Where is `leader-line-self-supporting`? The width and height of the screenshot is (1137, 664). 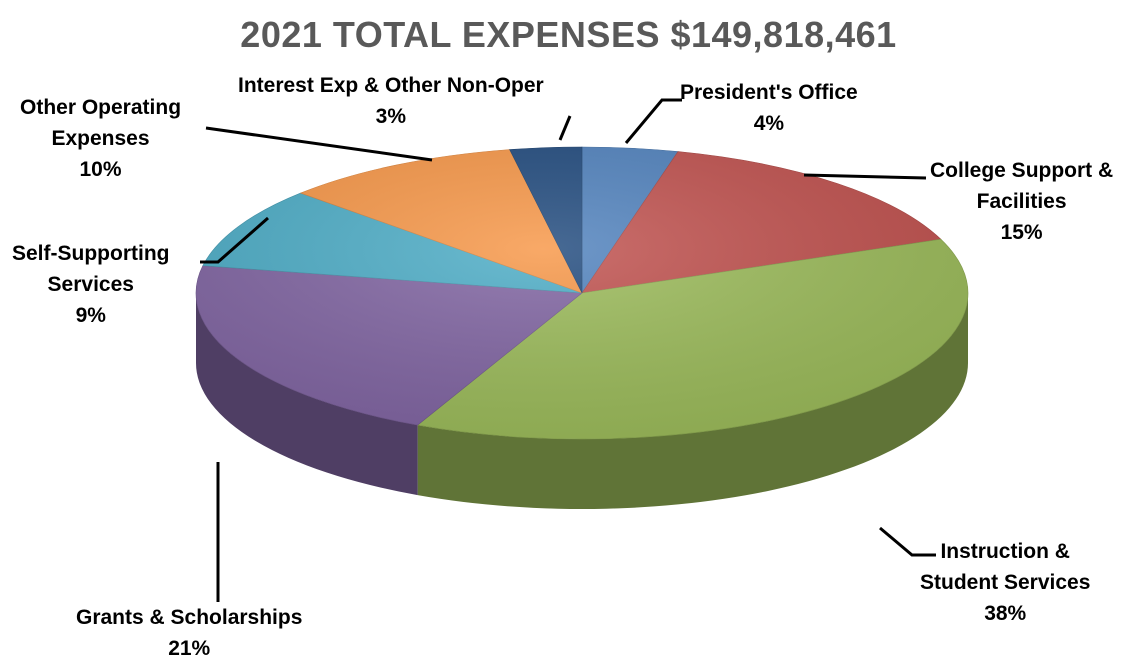
leader-line-self-supporting is located at coordinates (234, 240).